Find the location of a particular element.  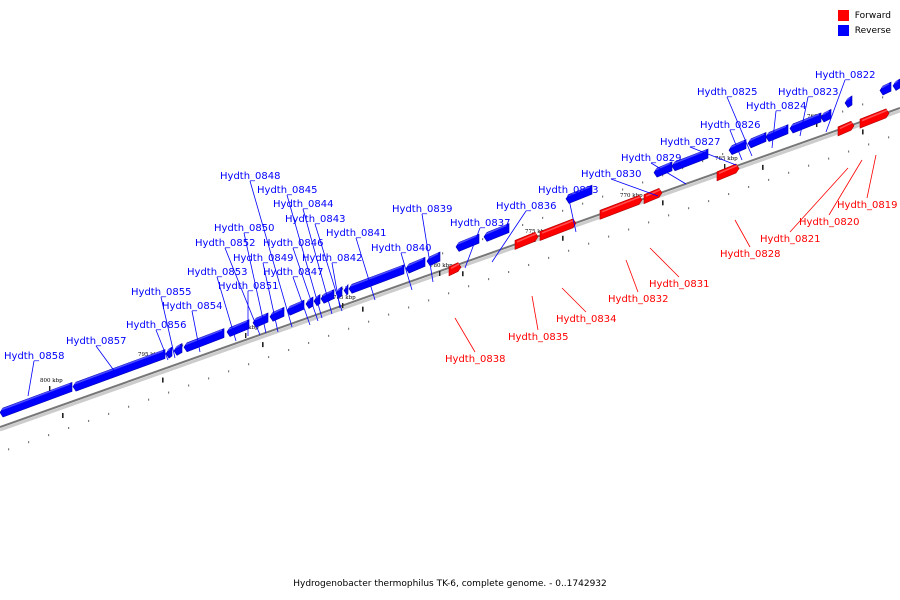

reverse-gene-label: Hydth_0837 is located at coordinates (480, 223).